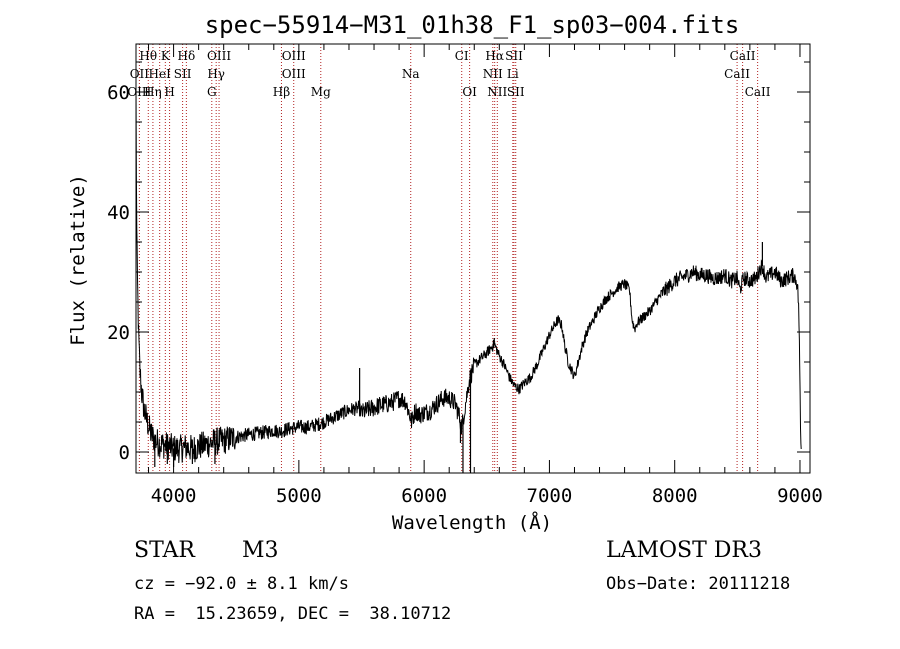 The width and height of the screenshot is (900, 649). Describe the element at coordinates (212, 92) in the screenshot. I see `line-marker-label: G` at that location.